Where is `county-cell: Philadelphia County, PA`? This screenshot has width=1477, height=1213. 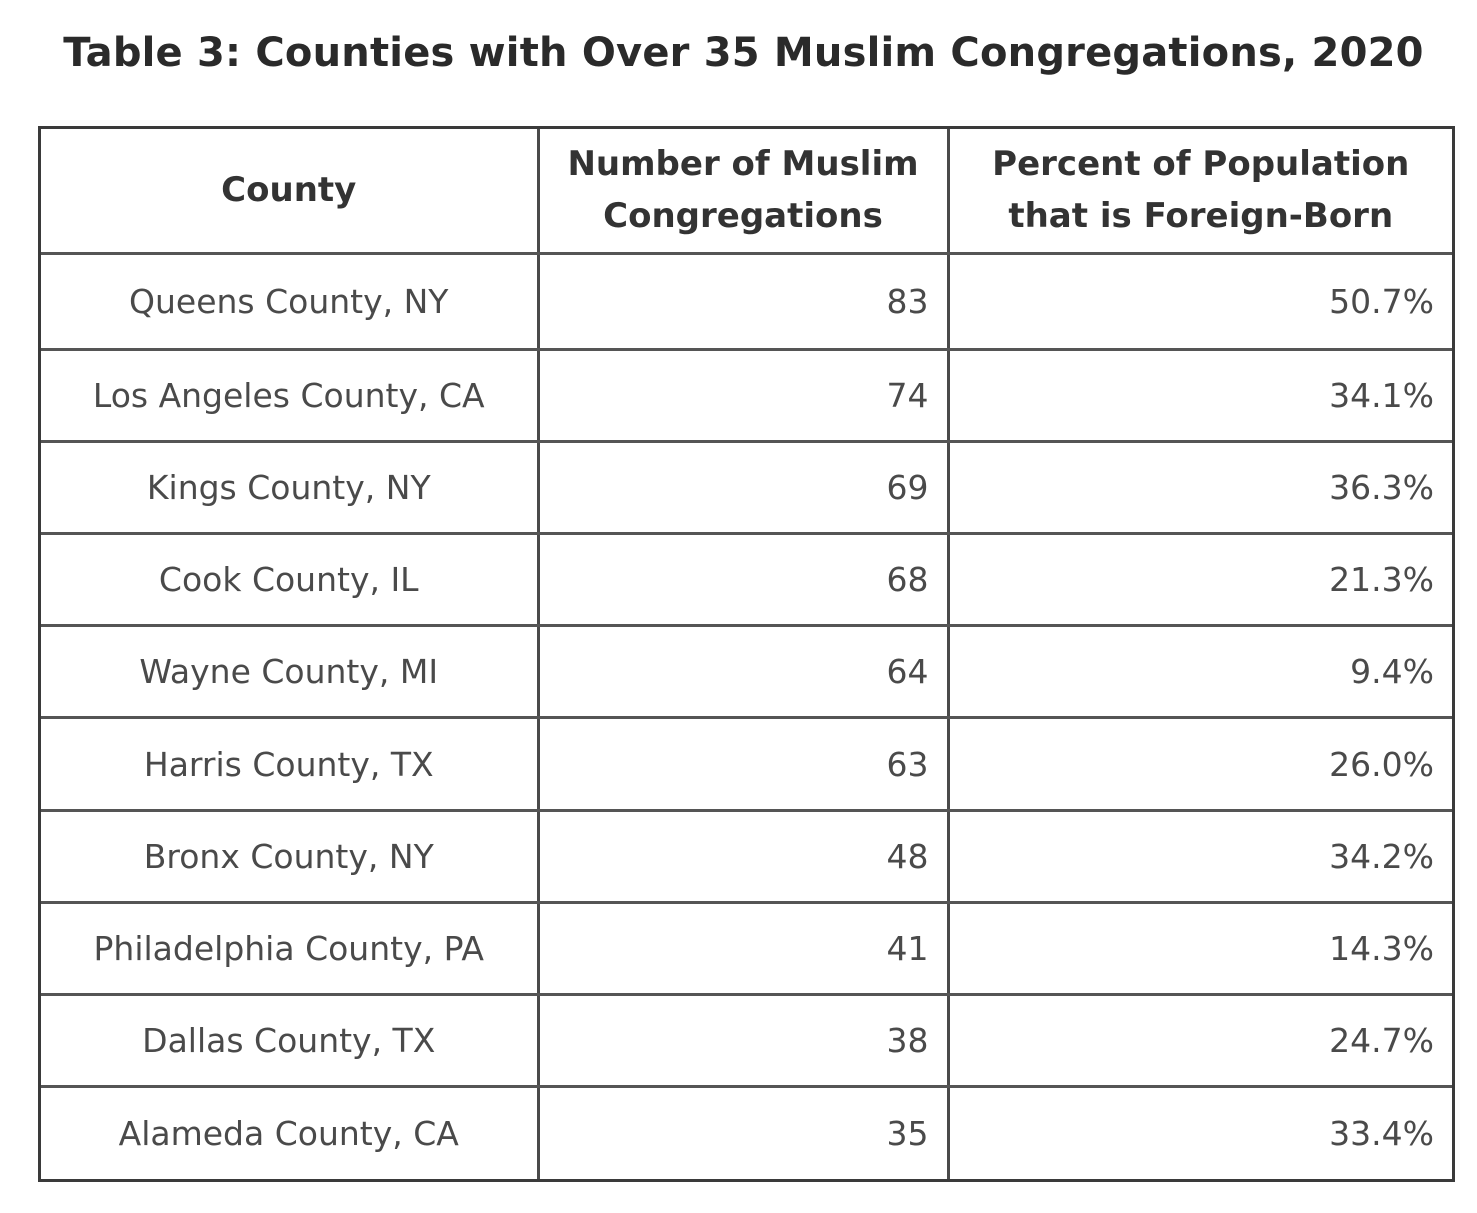
county-cell: Philadelphia County, PA is located at coordinates (290, 949).